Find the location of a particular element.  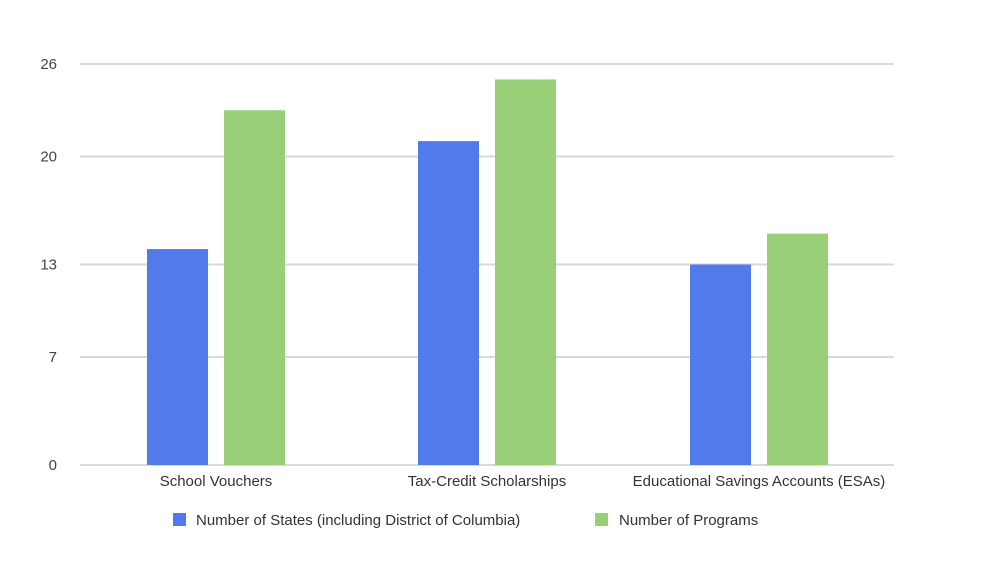

y-tick-label: 13 is located at coordinates (48, 265).